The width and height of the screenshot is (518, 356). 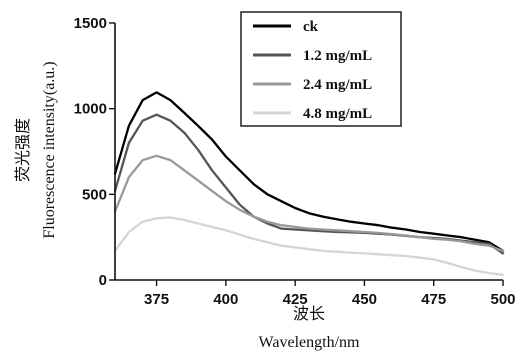 What do you see at coordinates (94, 194) in the screenshot?
I see `y-tick-label: 500` at bounding box center [94, 194].